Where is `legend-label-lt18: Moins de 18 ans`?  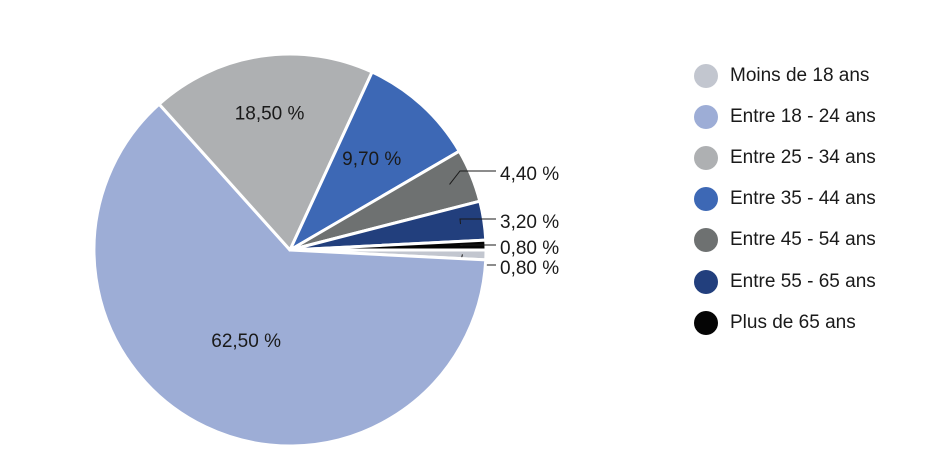 legend-label-lt18: Moins de 18 ans is located at coordinates (800, 75).